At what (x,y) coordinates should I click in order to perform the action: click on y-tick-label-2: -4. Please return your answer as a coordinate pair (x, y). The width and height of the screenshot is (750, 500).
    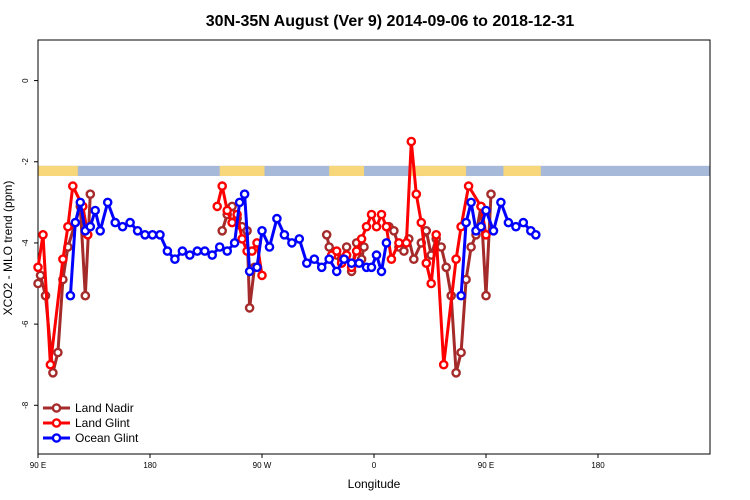
    Looking at the image, I should click on (25, 243).